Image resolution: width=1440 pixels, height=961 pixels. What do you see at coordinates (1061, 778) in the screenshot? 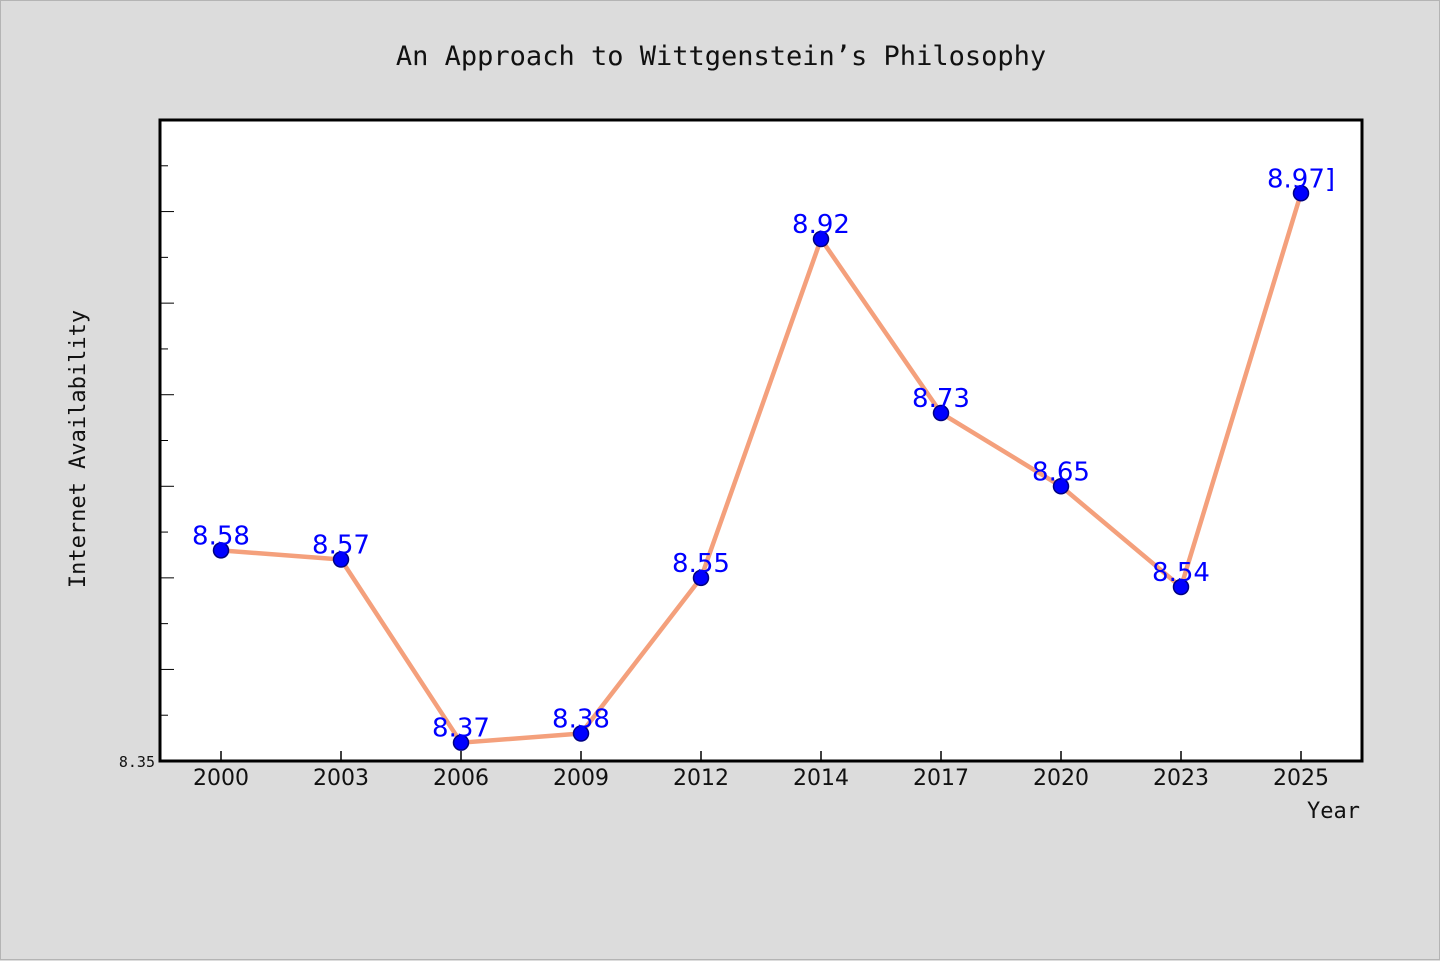
I see `x-tick-label: 2020` at bounding box center [1061, 778].